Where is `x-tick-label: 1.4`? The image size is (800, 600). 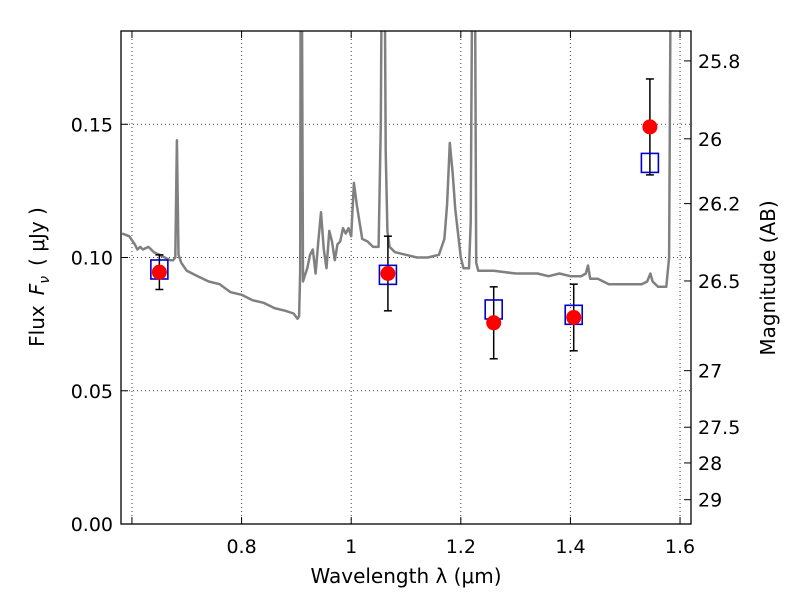 x-tick-label: 1.4 is located at coordinates (570, 547).